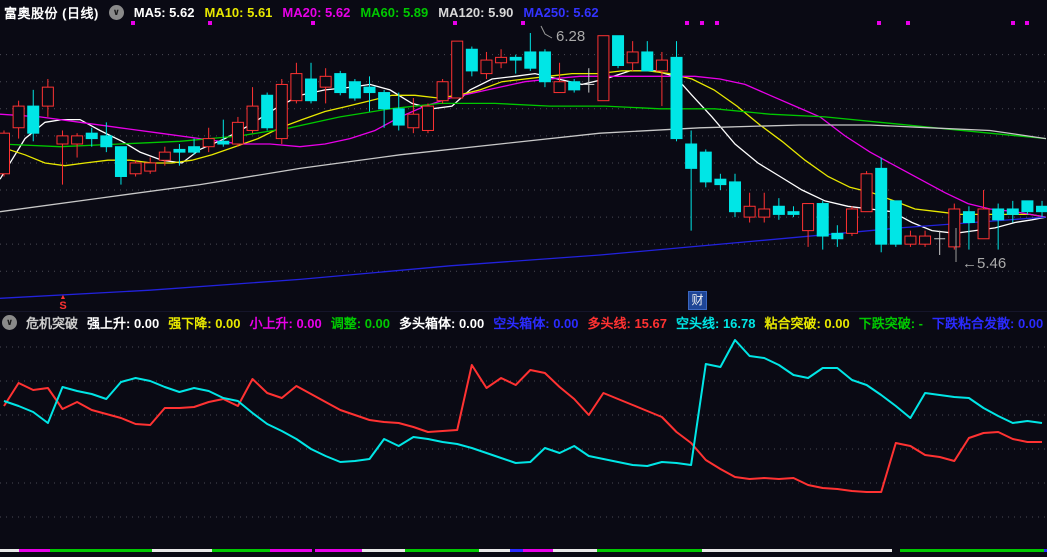  Describe the element at coordinates (394, 12) in the screenshot. I see `ma-label: MA60: 5.89` at that location.